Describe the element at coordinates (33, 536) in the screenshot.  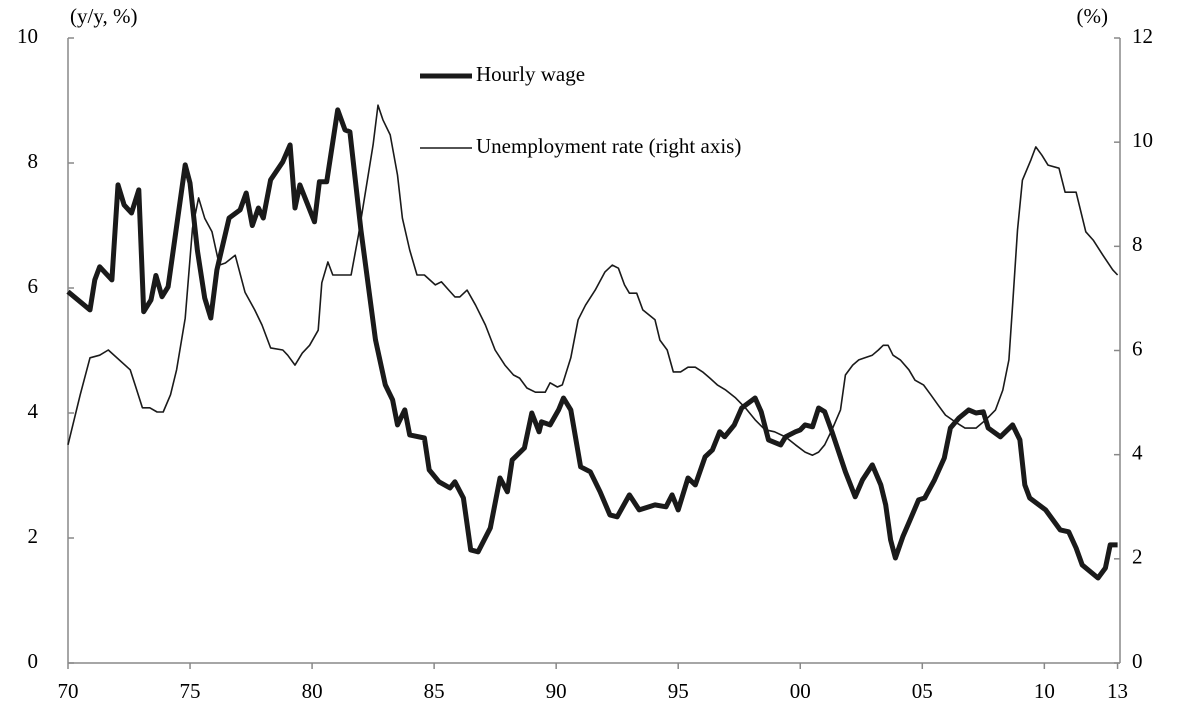
I see `y-tick-label: 2` at that location.